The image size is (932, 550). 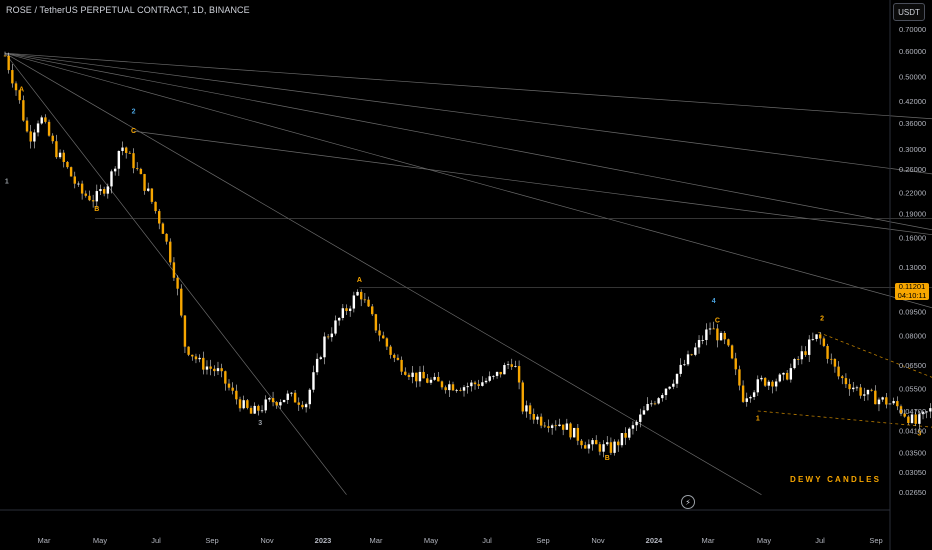 What do you see at coordinates (919, 434) in the screenshot?
I see `wave-label: 3` at bounding box center [919, 434].